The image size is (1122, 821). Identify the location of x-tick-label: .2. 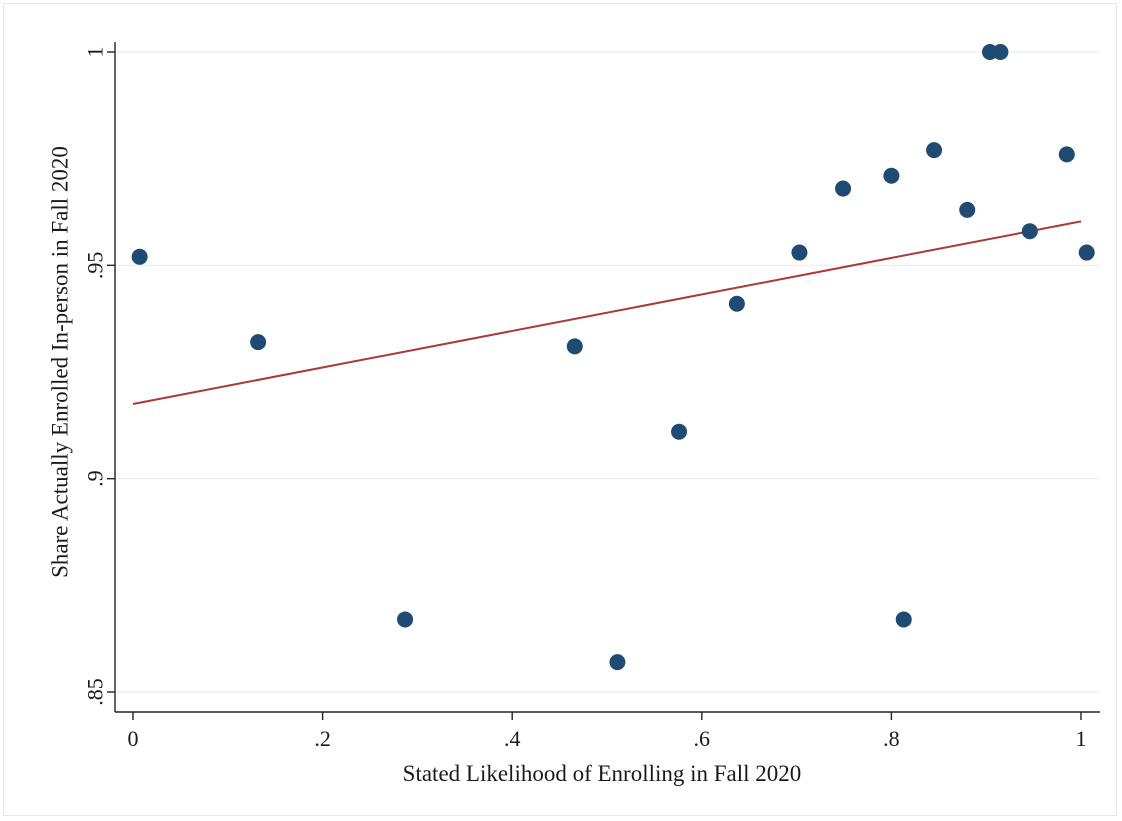
(322, 738).